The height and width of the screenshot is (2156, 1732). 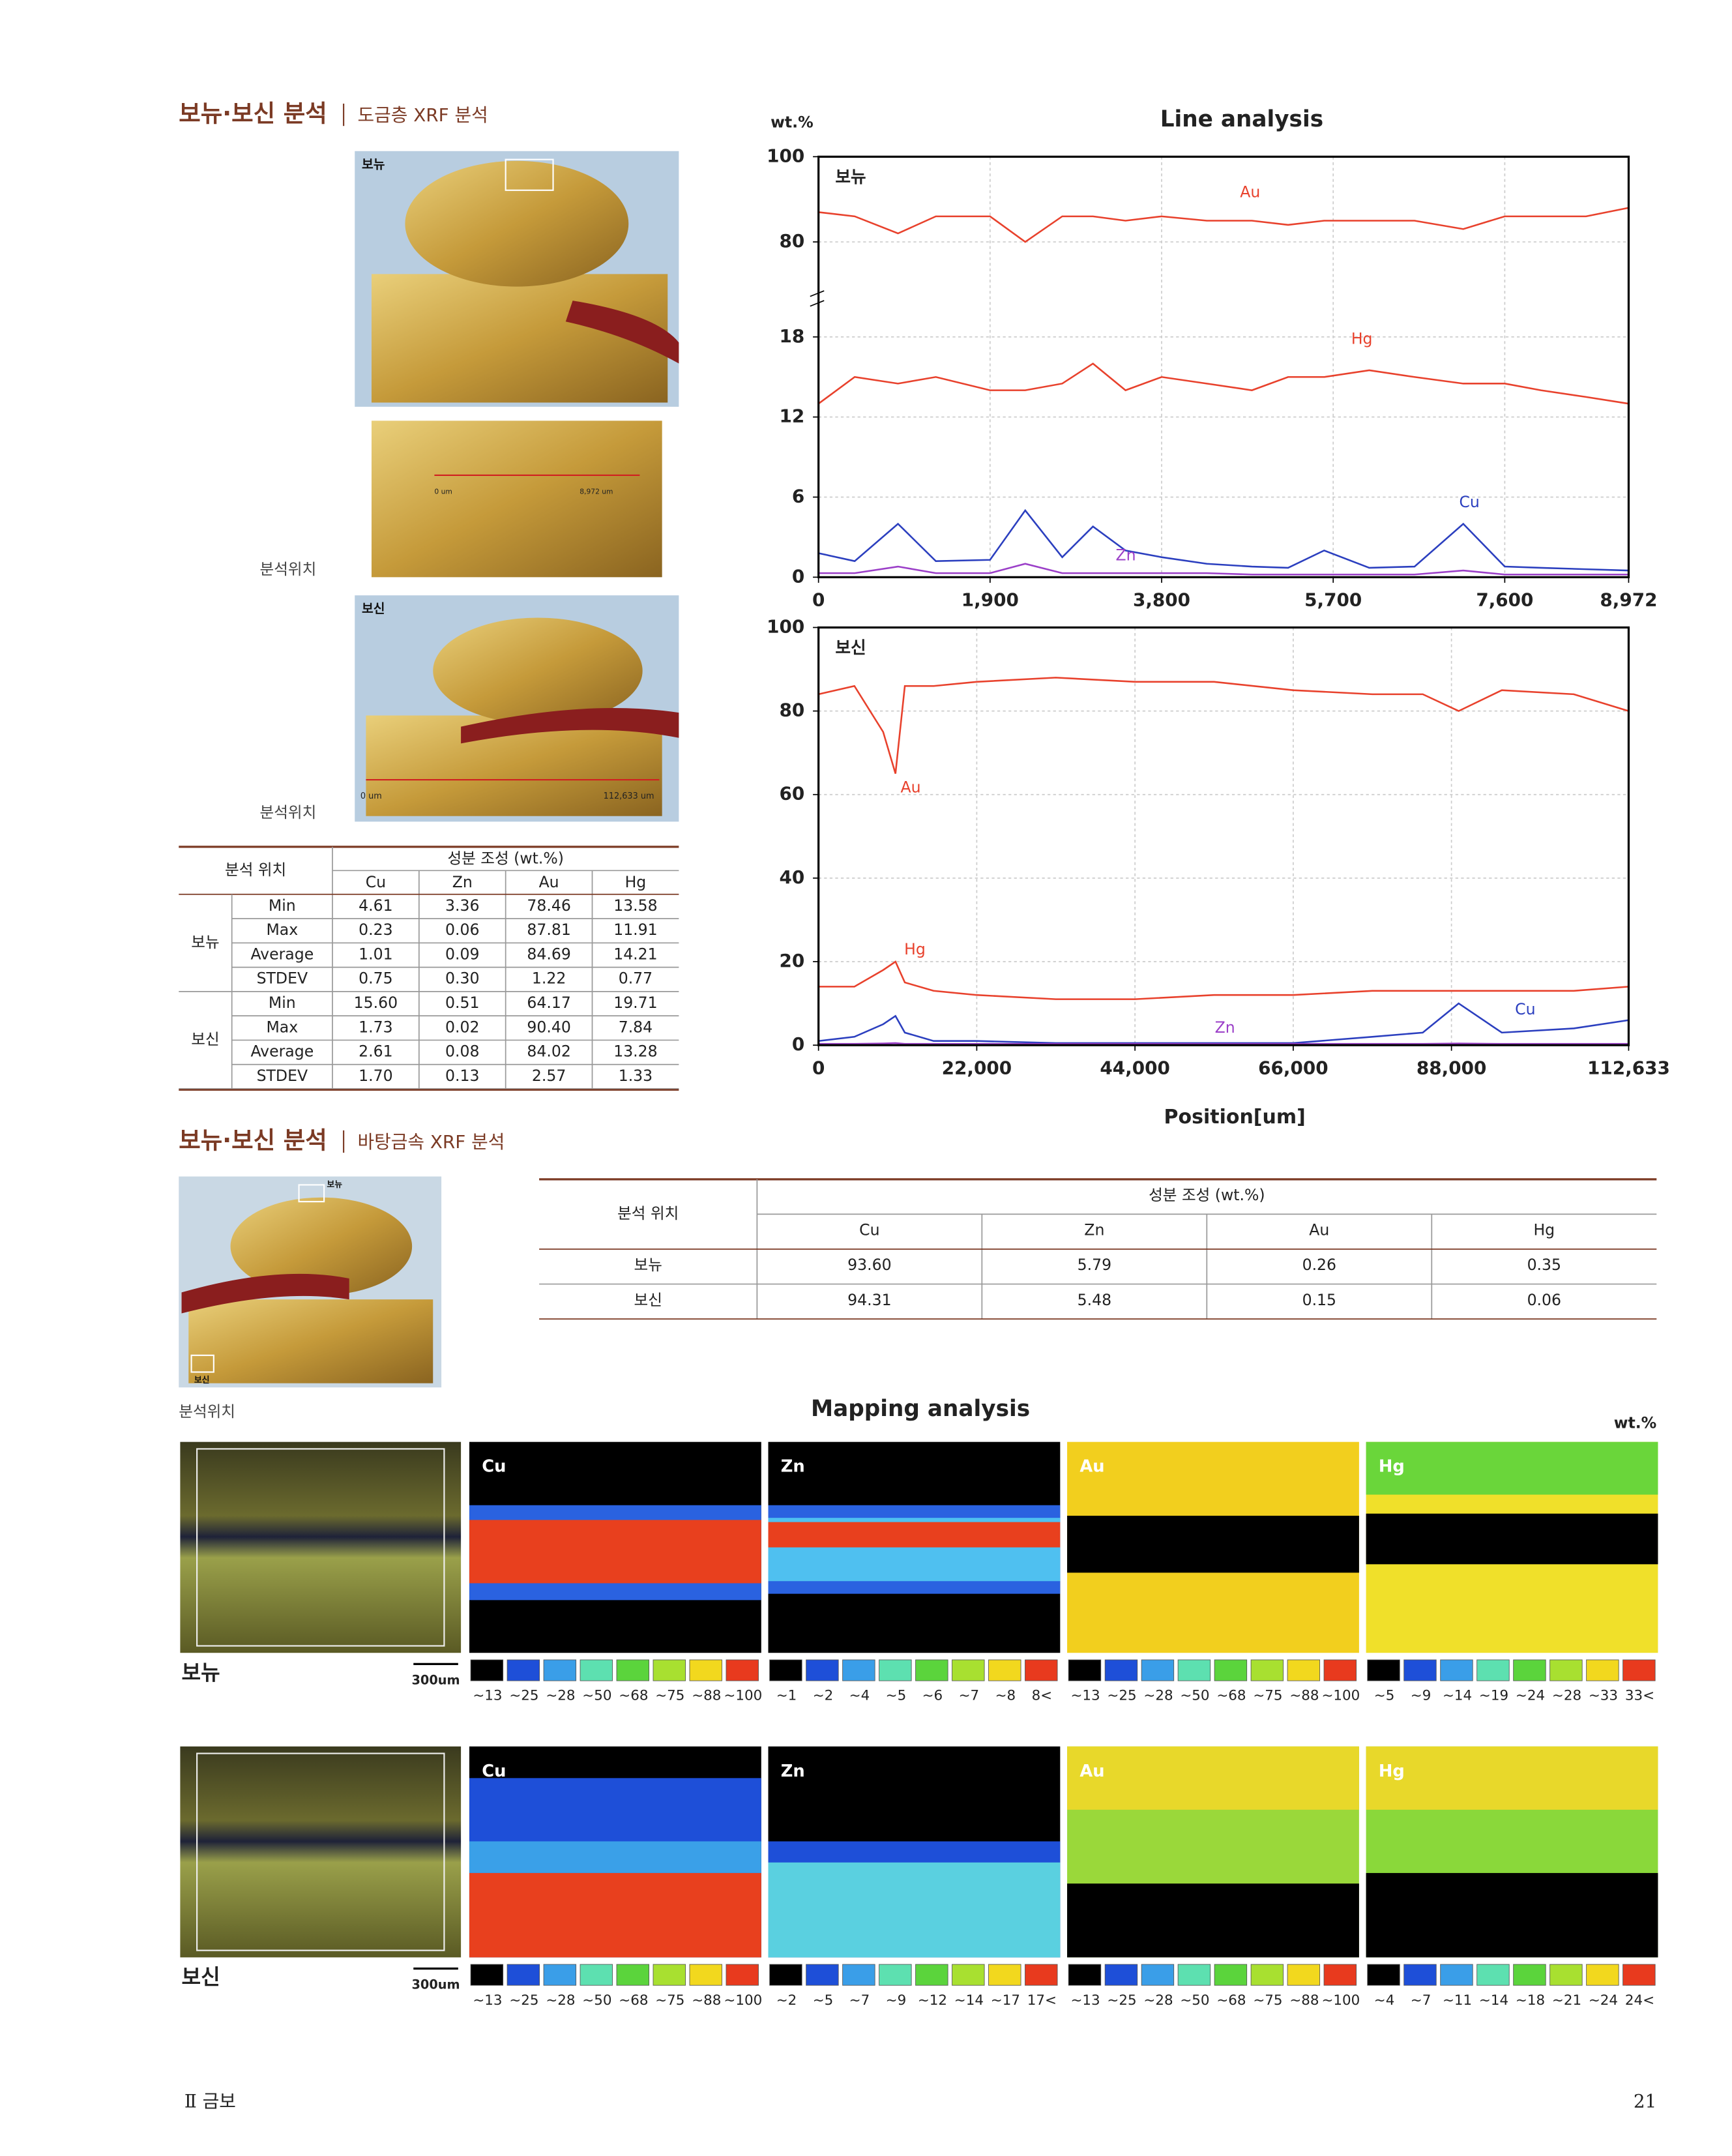 What do you see at coordinates (561, 1696) in the screenshot?
I see `legend-label: ~28` at bounding box center [561, 1696].